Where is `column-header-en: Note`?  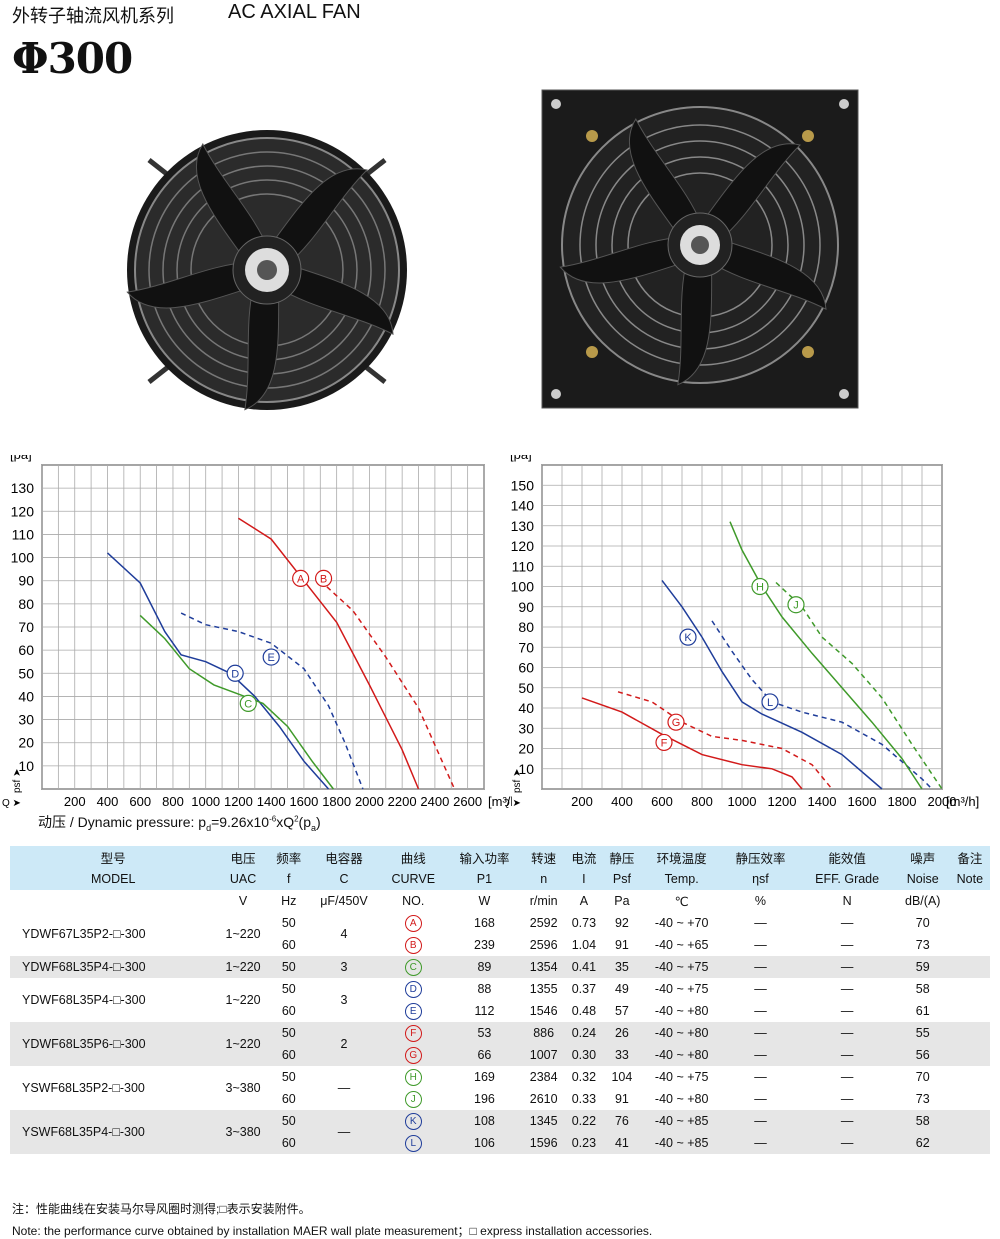
column-header-en: Note is located at coordinates (969, 879).